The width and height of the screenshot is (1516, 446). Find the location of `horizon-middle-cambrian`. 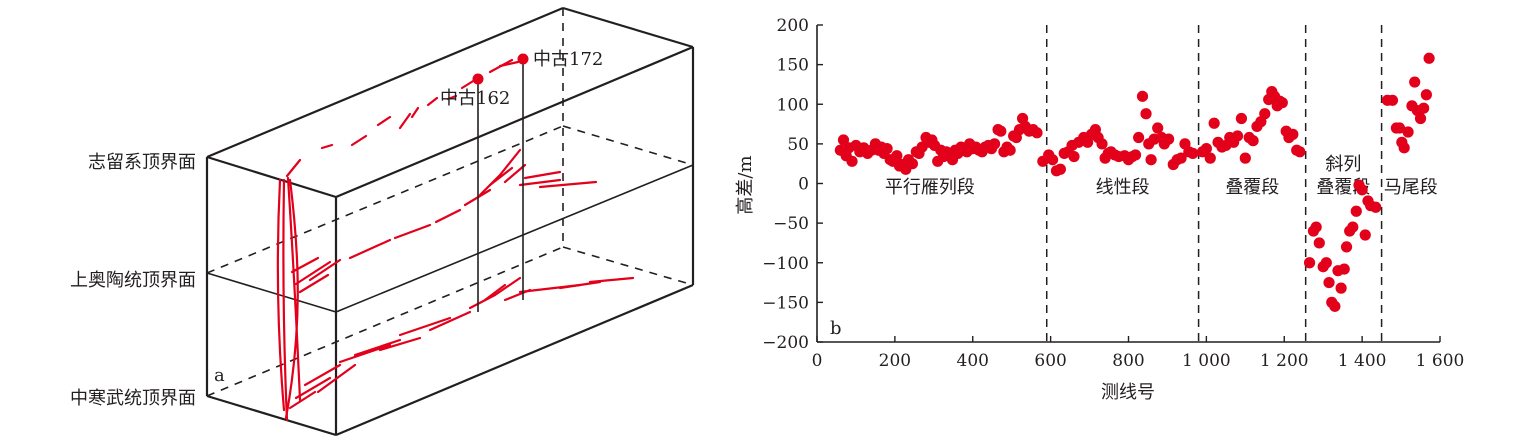

horizon-middle-cambrian is located at coordinates (271, 415).